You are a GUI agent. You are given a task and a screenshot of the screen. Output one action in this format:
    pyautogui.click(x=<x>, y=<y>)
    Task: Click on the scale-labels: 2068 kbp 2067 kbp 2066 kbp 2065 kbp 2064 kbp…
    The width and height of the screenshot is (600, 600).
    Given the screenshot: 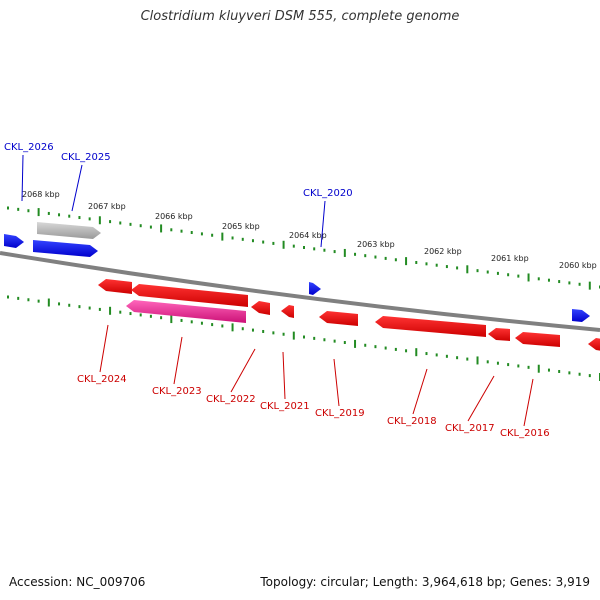 What is the action you would take?
    pyautogui.click(x=309, y=230)
    